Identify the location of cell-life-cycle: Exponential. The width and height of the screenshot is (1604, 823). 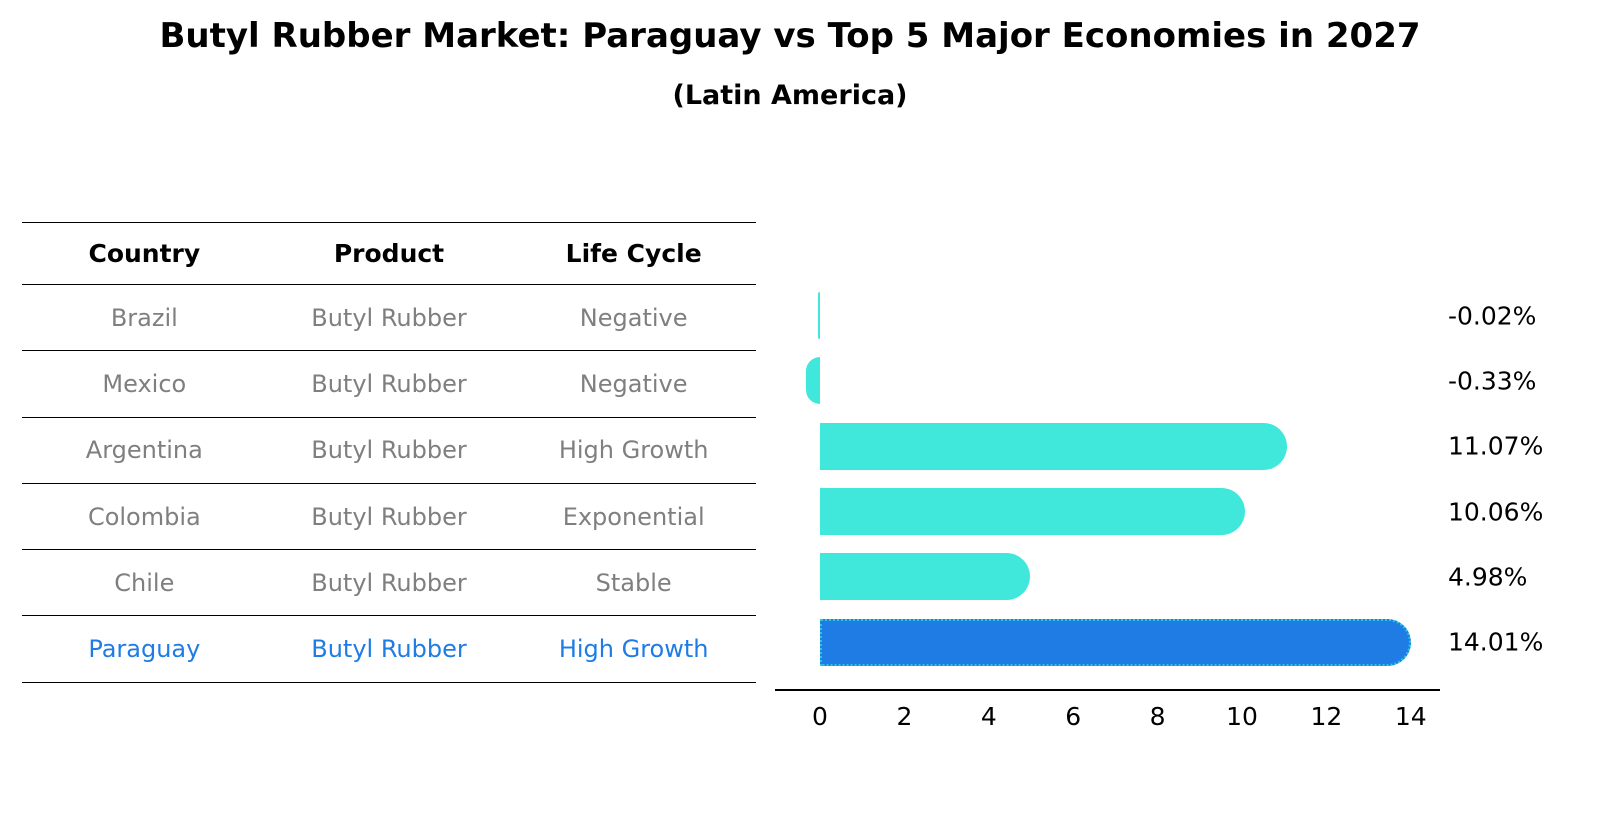
(633, 516).